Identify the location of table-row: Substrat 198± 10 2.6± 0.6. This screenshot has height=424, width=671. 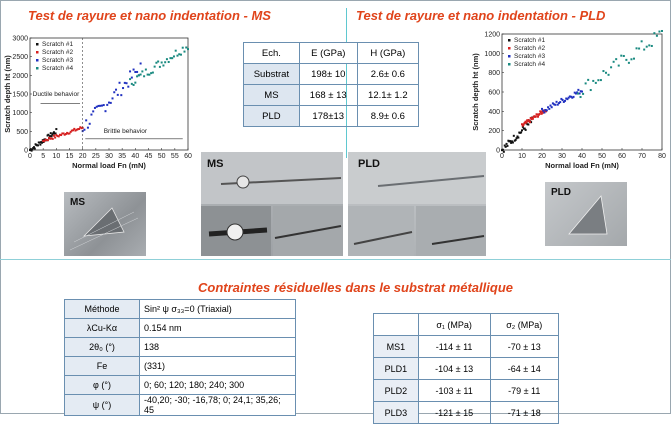
(331, 74).